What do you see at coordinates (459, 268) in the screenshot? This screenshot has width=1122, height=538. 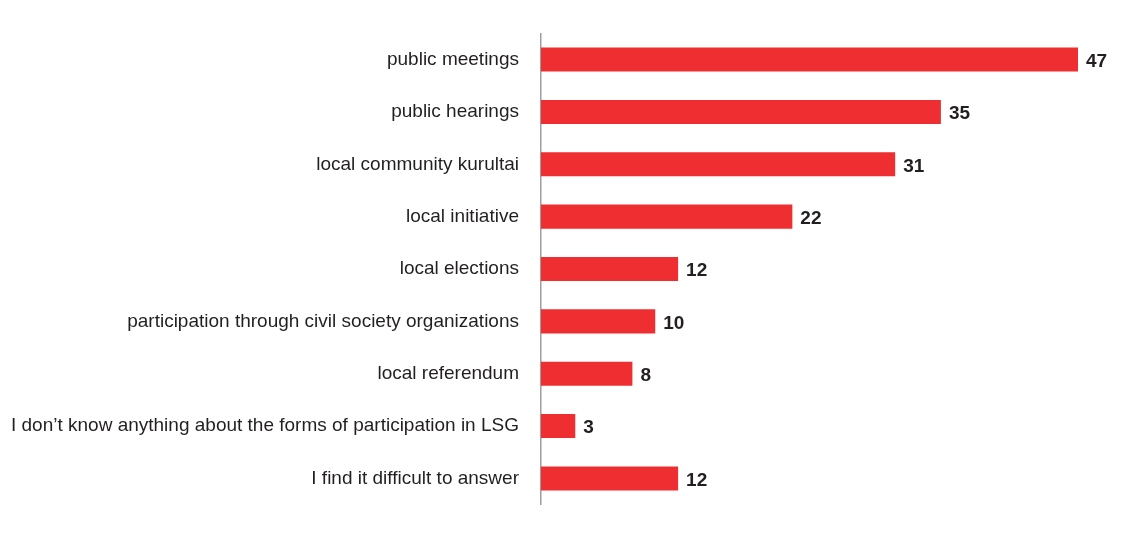 I see `y-tick-label: local elections` at bounding box center [459, 268].